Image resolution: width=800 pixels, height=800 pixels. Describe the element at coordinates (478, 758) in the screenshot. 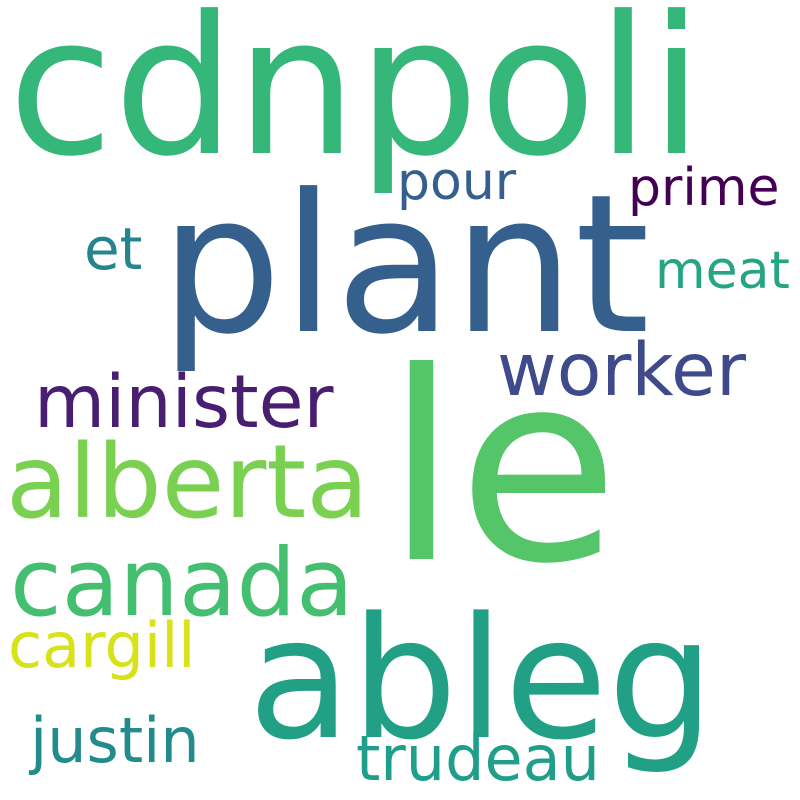

I see `word-trudeau: trudeau` at that location.